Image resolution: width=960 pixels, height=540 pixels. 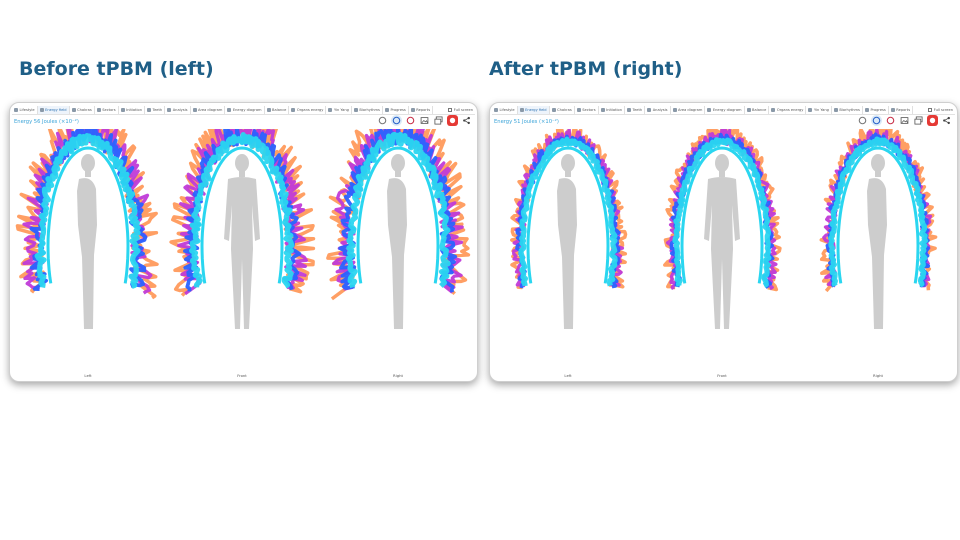 I want to click on energy-field-icon, so click(x=521, y=110).